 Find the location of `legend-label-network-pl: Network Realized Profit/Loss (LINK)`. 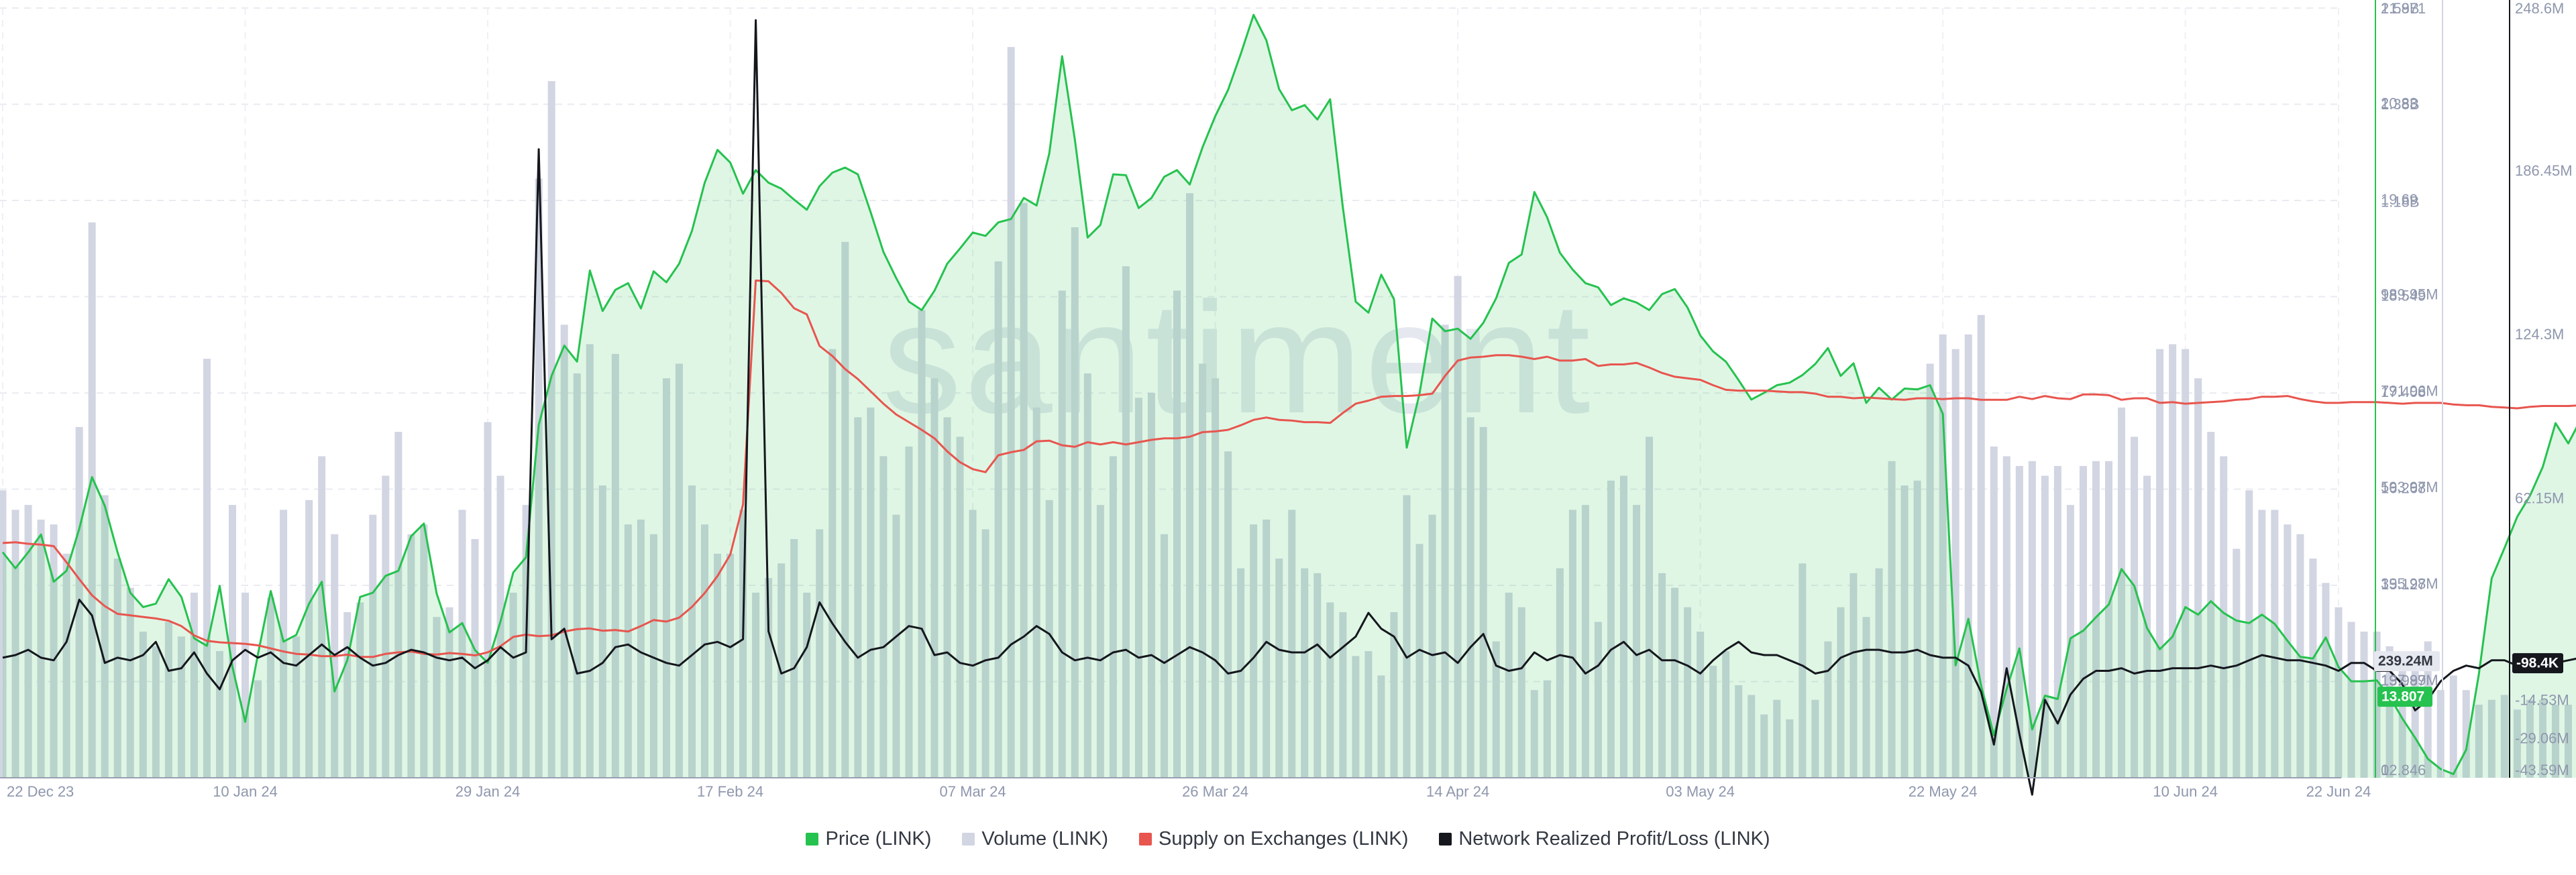

legend-label-network-pl: Network Realized Profit/Loss (LINK) is located at coordinates (1614, 838).